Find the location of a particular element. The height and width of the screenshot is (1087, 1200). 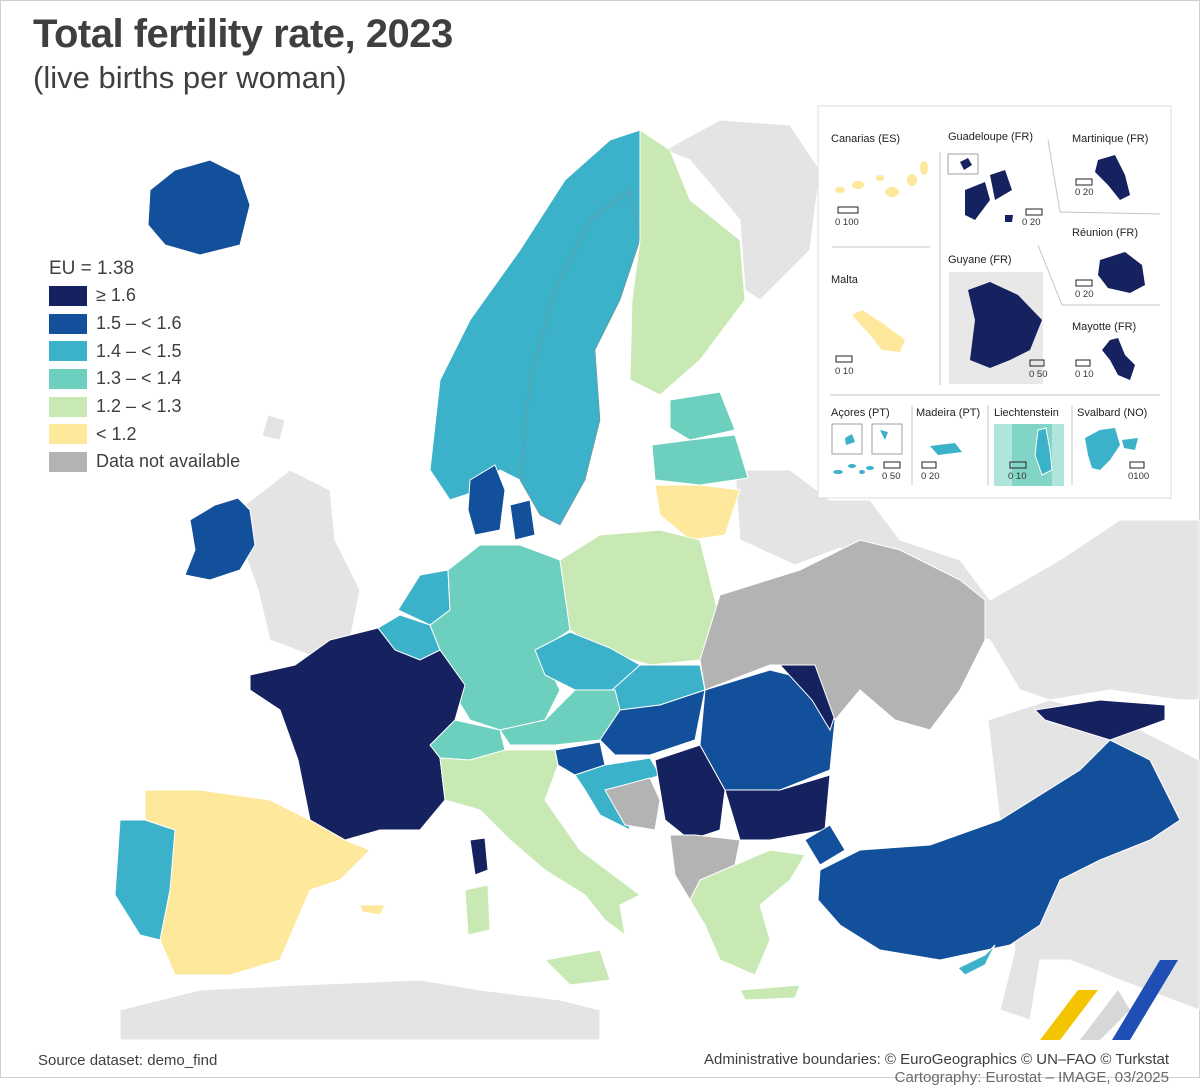

canarias-scale-bar is located at coordinates (848, 210).